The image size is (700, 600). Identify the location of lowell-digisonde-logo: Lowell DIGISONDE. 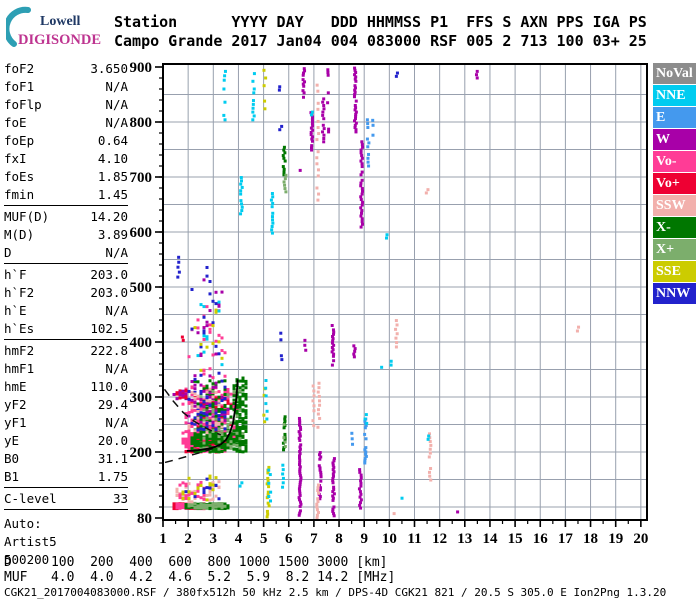
(53, 27).